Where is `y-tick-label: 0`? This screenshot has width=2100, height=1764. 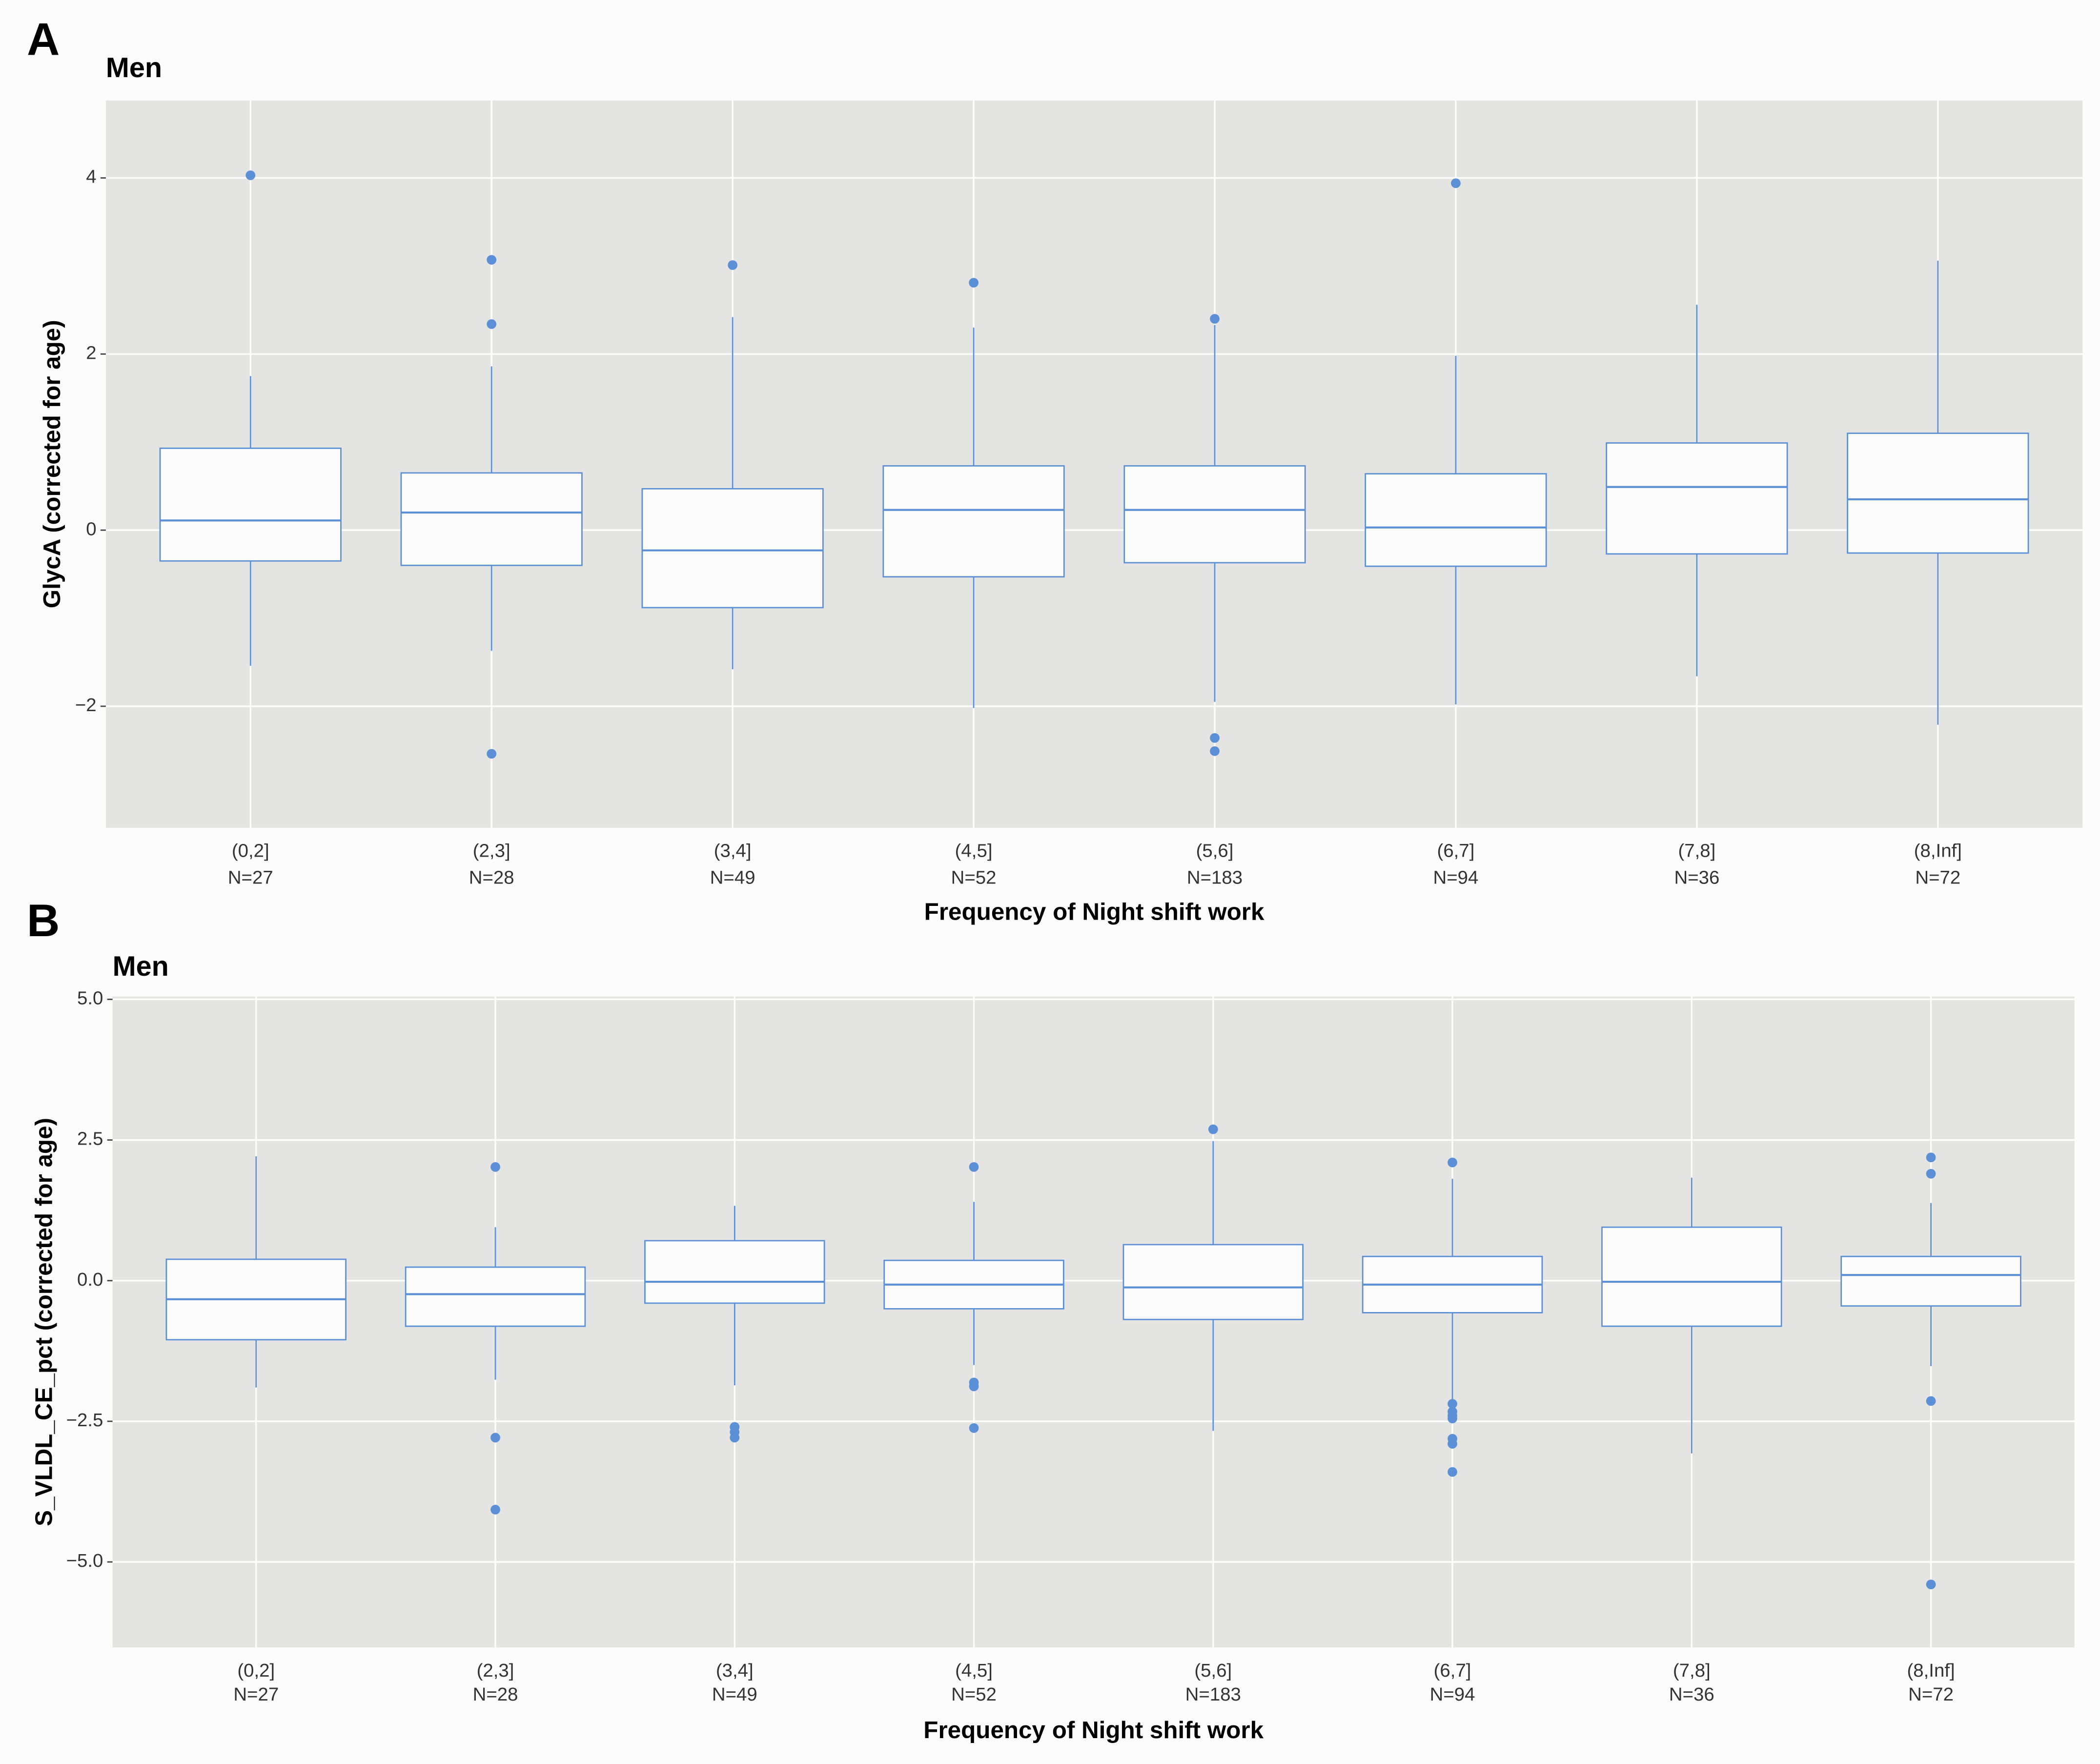 y-tick-label: 0 is located at coordinates (91, 528).